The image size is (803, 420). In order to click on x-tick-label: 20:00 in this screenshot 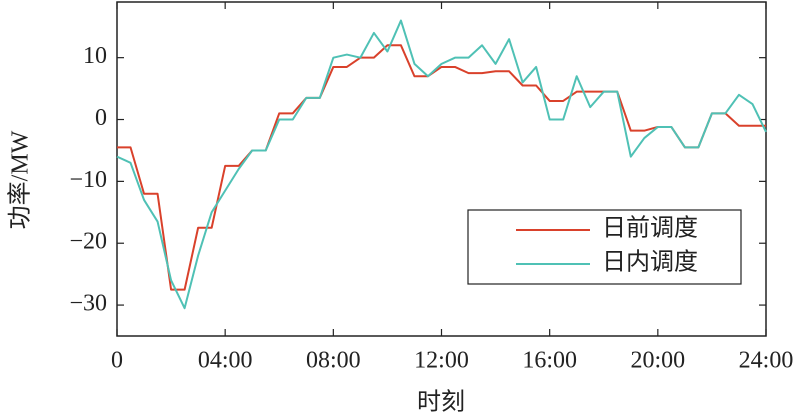, I will do `click(657, 361)`.